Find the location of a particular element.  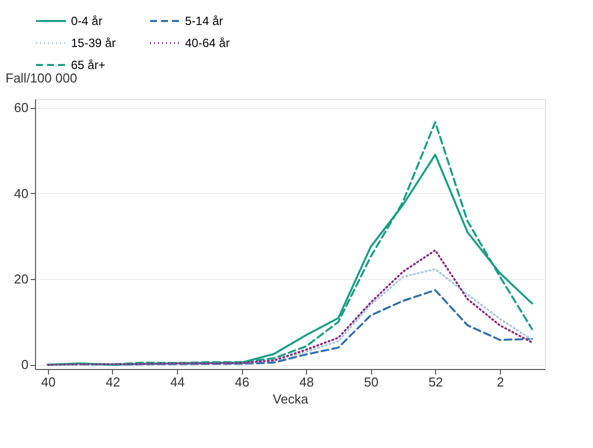

y-tick-label: 0 is located at coordinates (24, 364).